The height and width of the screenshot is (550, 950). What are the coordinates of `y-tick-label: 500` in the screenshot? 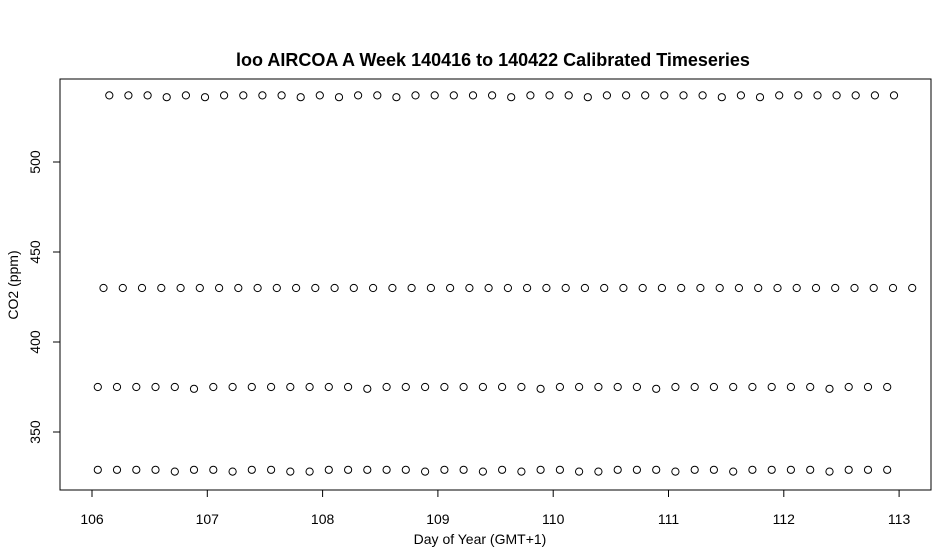 It's located at (35, 162).